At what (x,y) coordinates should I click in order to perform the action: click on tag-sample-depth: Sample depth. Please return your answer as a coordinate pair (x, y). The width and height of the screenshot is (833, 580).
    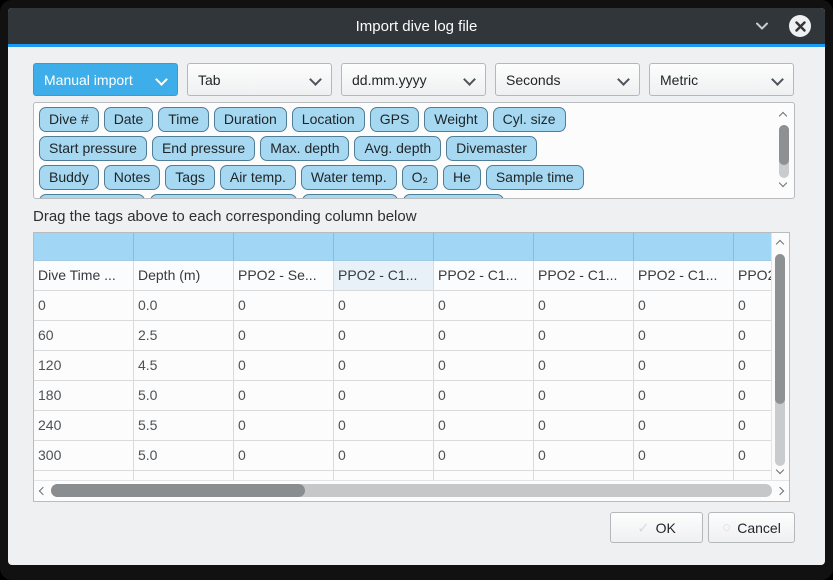
    Looking at the image, I should click on (92, 196).